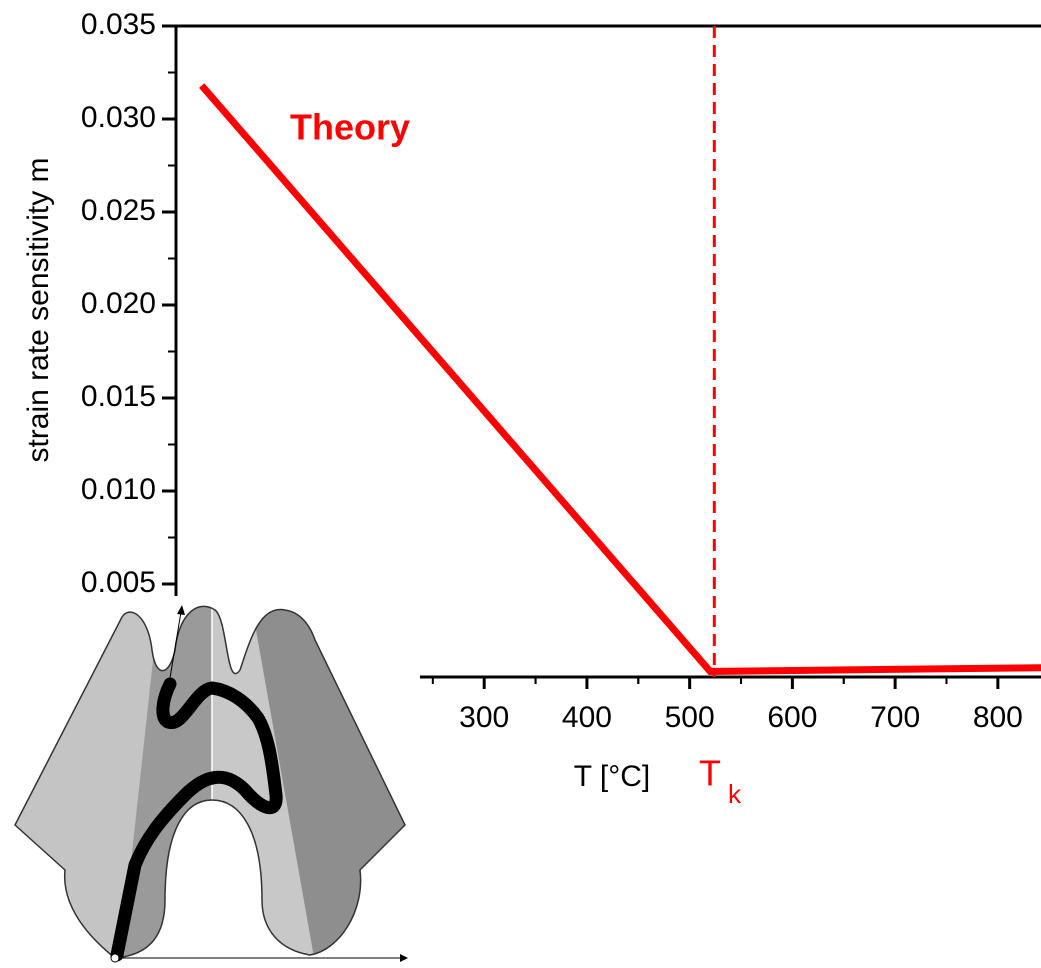  What do you see at coordinates (118, 489) in the screenshot?
I see `y-tick-label: 0.010` at bounding box center [118, 489].